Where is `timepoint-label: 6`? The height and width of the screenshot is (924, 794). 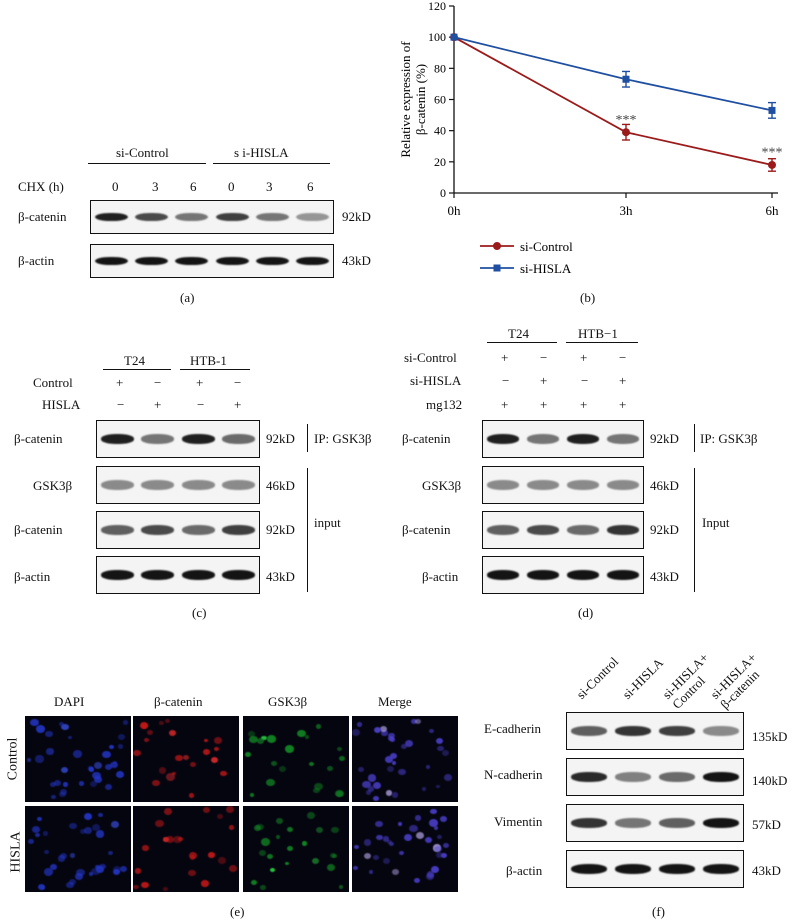
timepoint-label: 6 is located at coordinates (193, 186).